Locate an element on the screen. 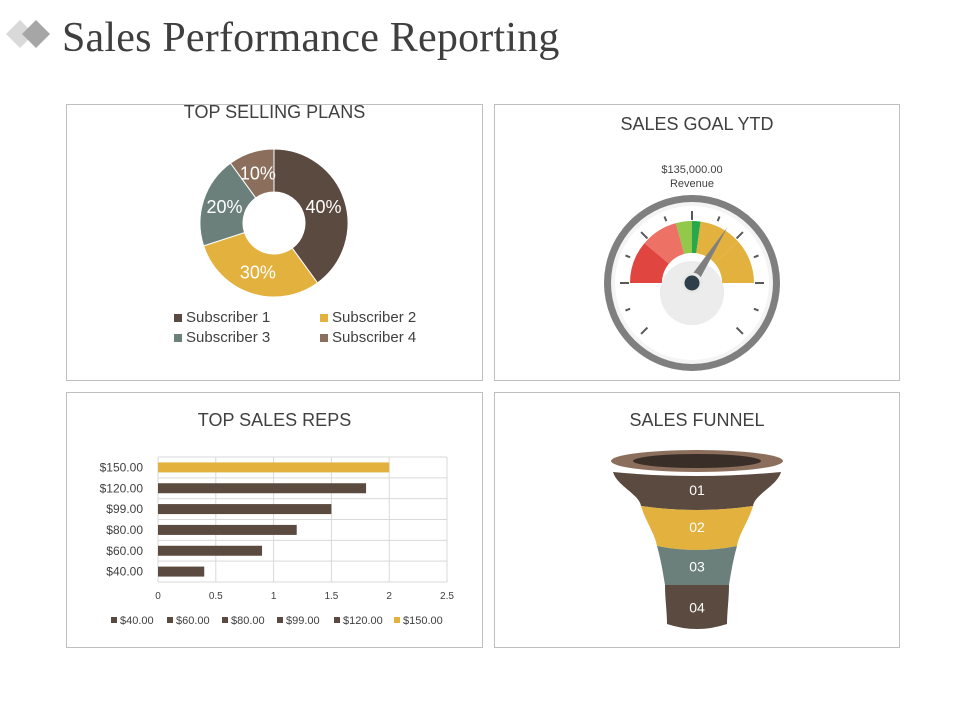 The height and width of the screenshot is (720, 960). logo-diamonds-icon is located at coordinates (28, 34).